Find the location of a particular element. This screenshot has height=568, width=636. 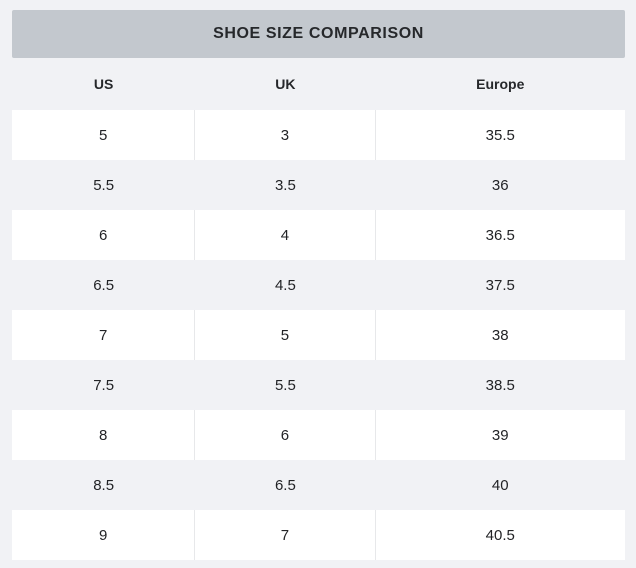

column-header-europe: Europe is located at coordinates (500, 84).